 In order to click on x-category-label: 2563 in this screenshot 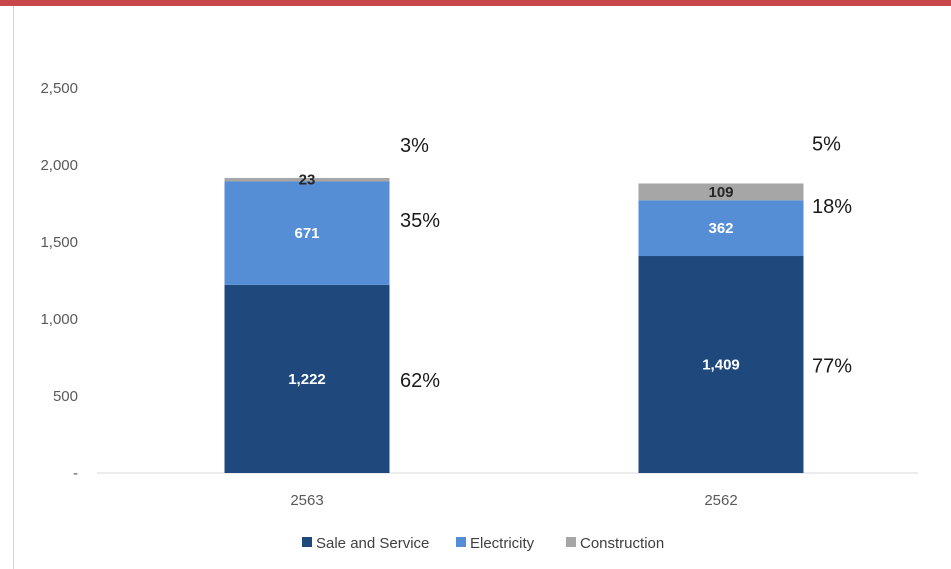, I will do `click(306, 500)`.